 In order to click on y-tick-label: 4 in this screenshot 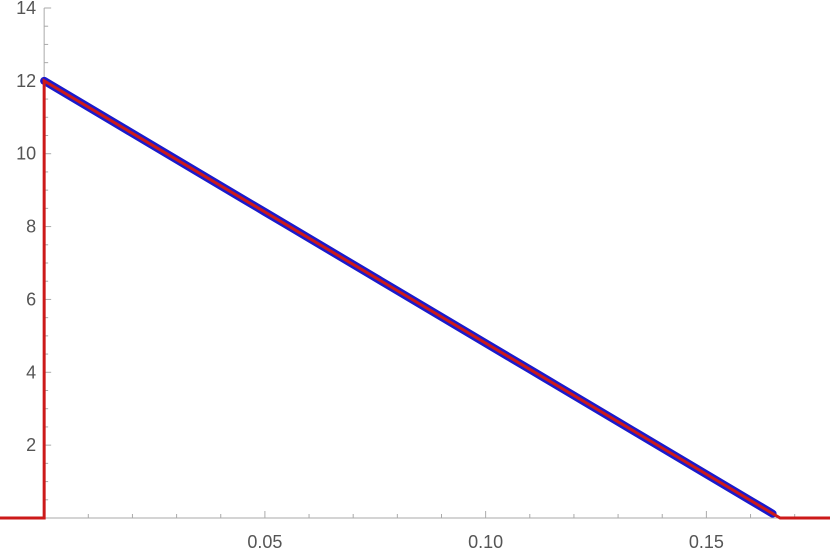, I will do `click(31, 372)`.